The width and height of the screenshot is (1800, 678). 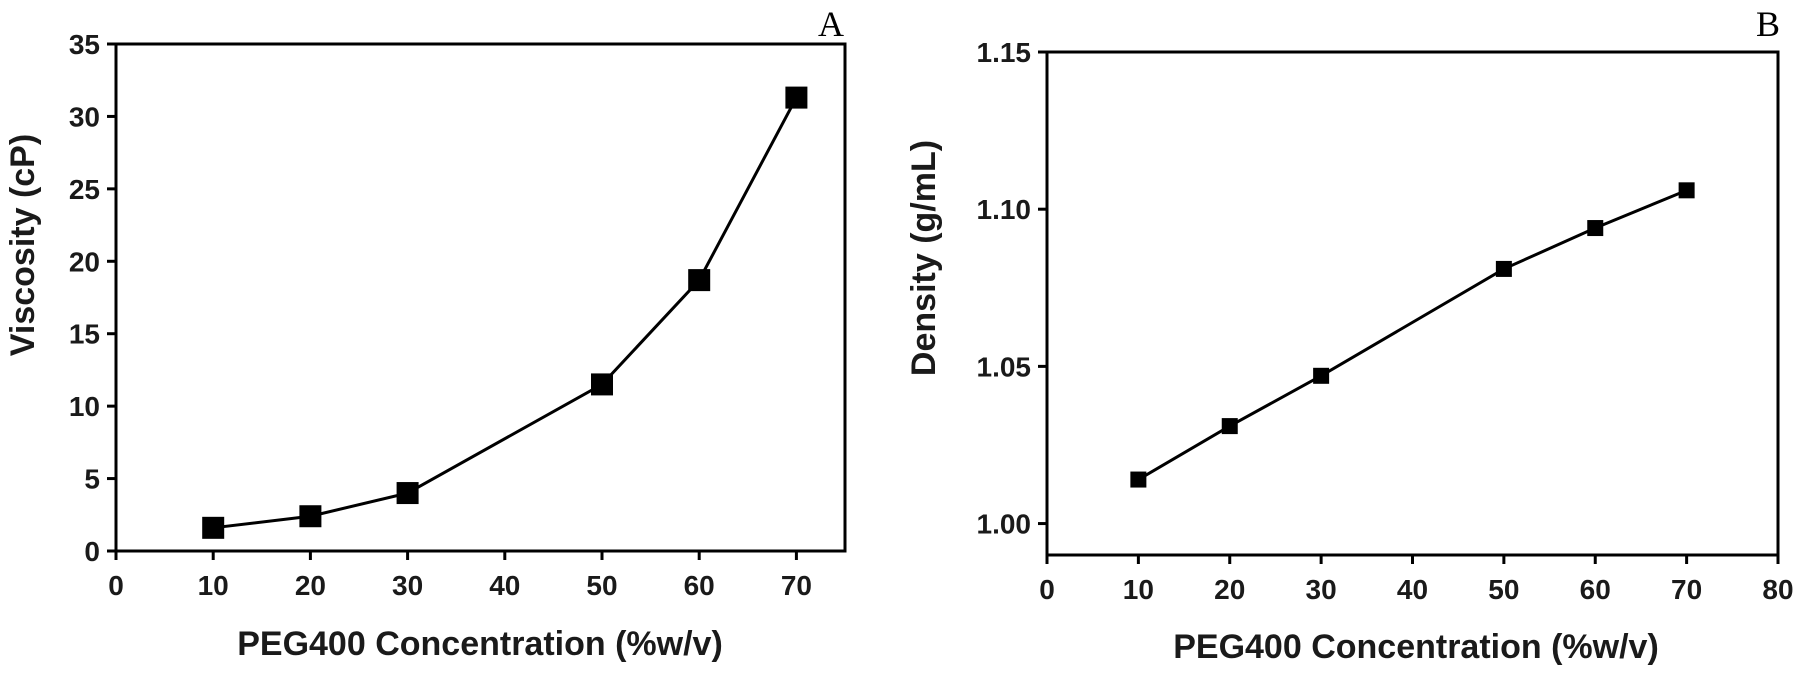 I want to click on y-axis-title-b: Density (g/mL), so click(x=924, y=258).